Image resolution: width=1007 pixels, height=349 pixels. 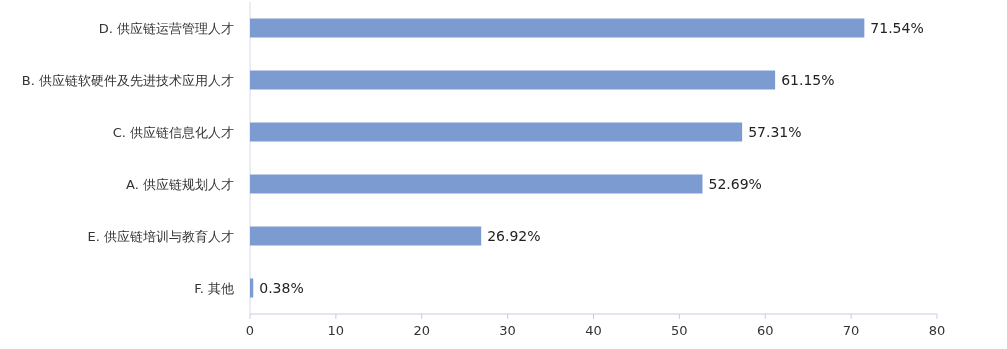 I want to click on data-label: 0.38%, so click(x=281, y=288).